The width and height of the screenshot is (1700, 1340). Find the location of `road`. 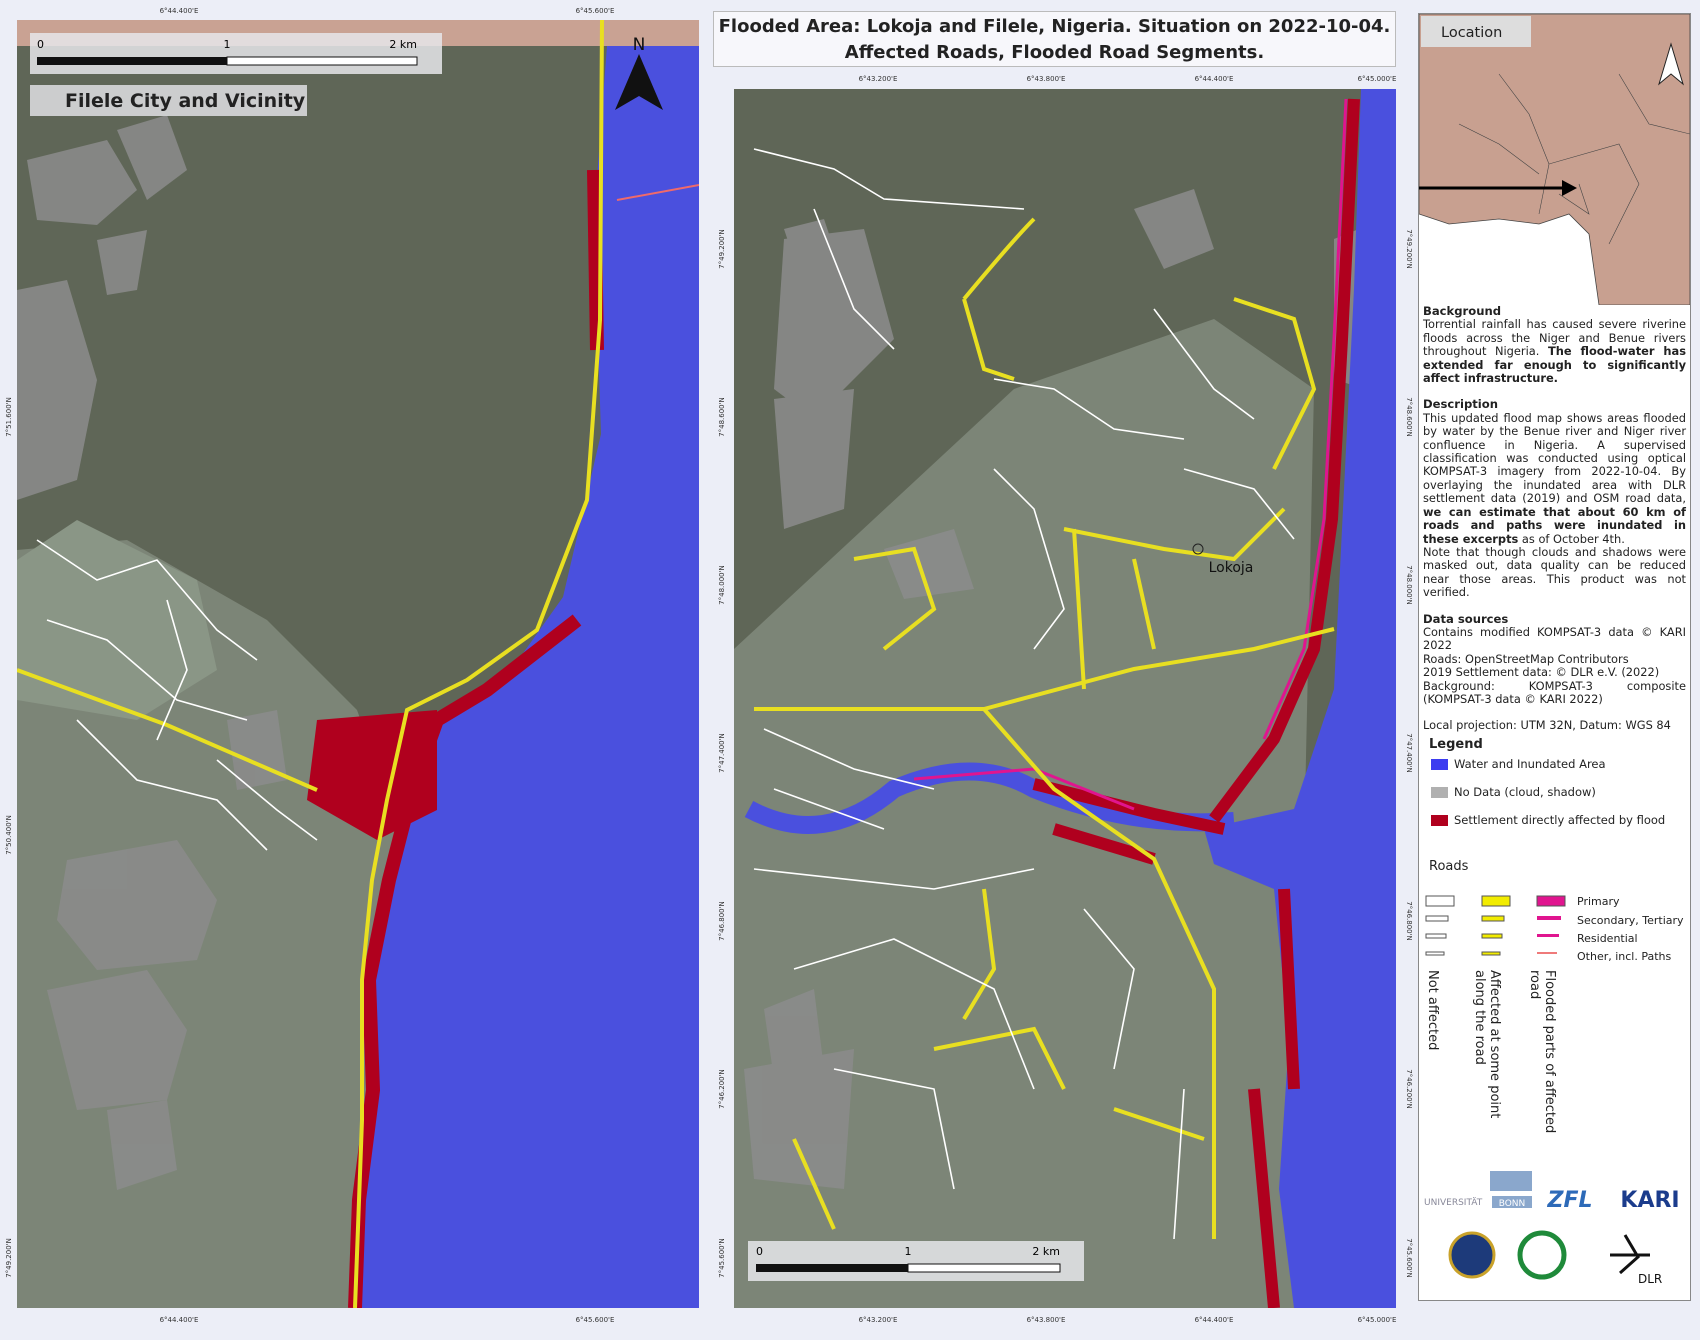

road is located at coordinates (167, 730).